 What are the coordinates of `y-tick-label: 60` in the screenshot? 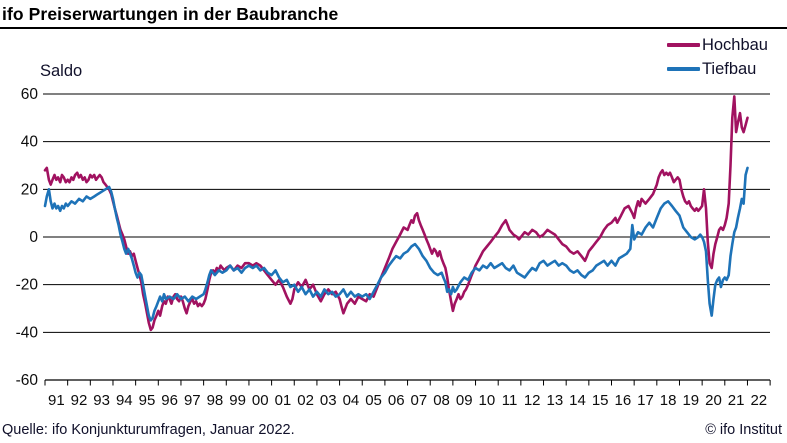 It's located at (30, 94).